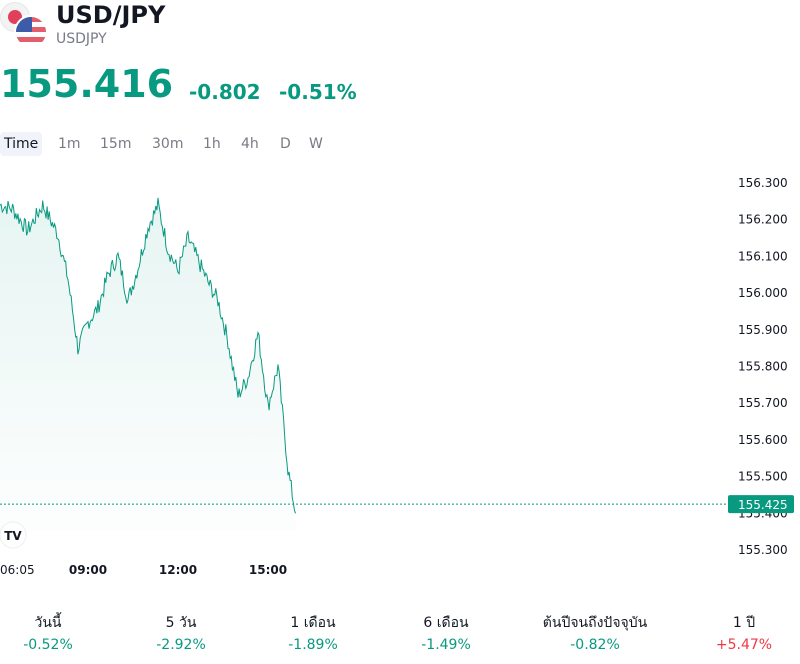 The image size is (800, 664). What do you see at coordinates (318, 92) in the screenshot?
I see `price-change-percent: -0.51%` at bounding box center [318, 92].